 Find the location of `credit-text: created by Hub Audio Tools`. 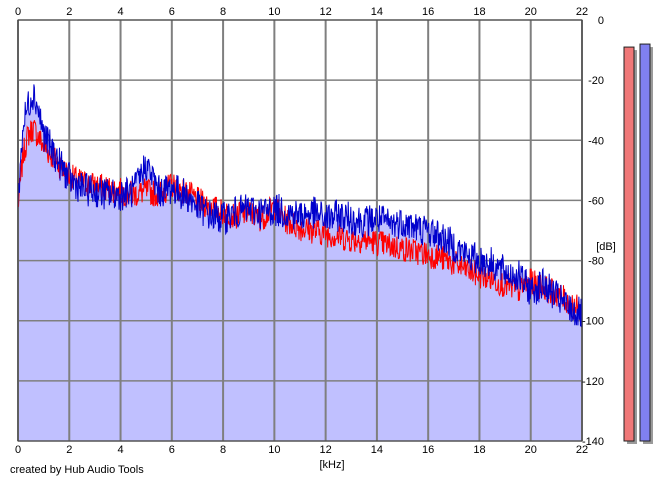

credit-text: created by Hub Audio Tools is located at coordinates (77, 470).